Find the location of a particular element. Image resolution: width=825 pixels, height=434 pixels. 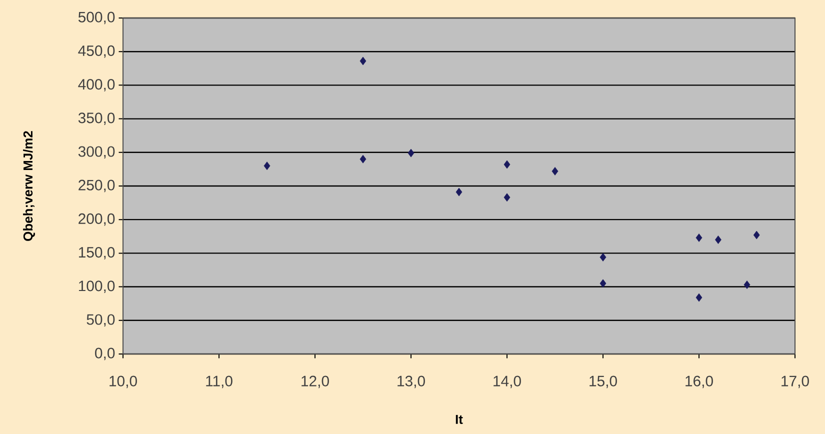

y-tick-label: 100,0 is located at coordinates (96, 286).